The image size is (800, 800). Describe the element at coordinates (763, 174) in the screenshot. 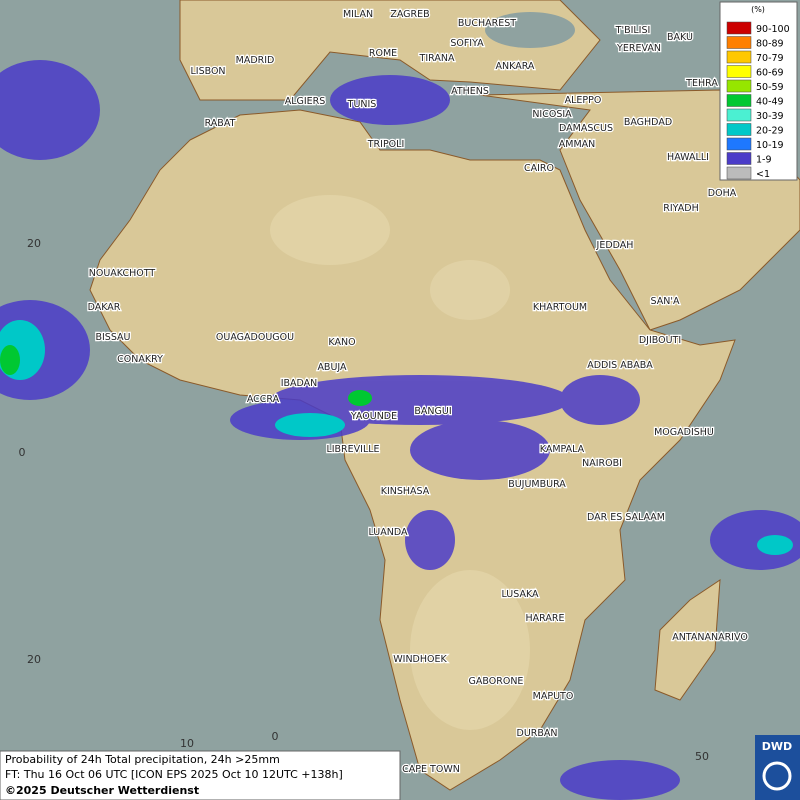

I see `legend-label: <1` at that location.